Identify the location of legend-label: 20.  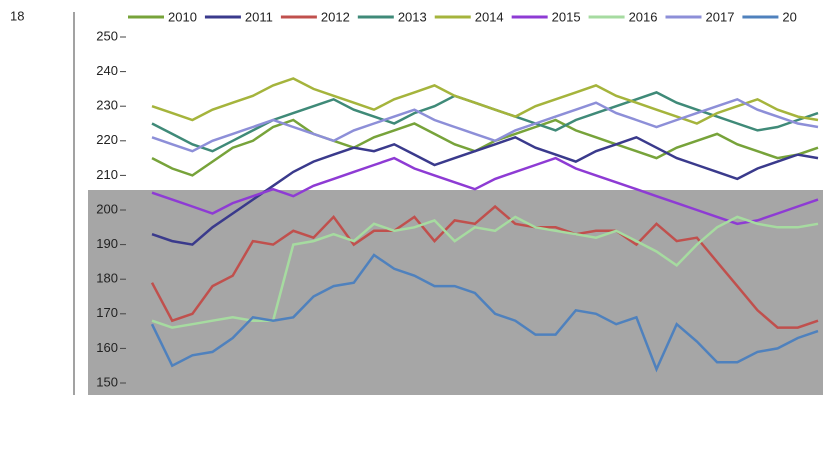
(789, 16).